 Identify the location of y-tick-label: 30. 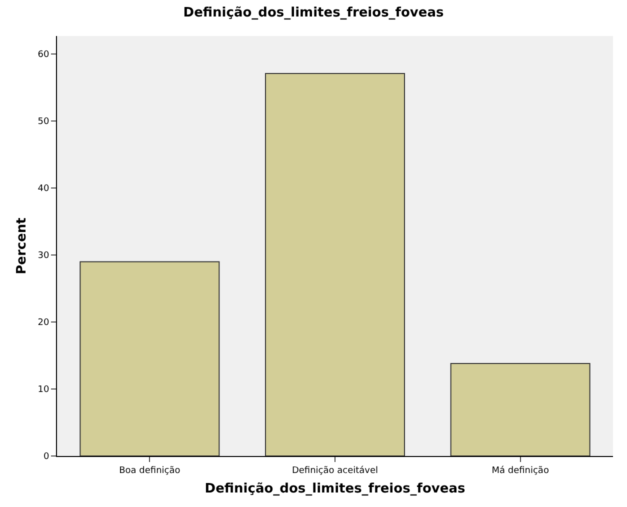
(44, 256).